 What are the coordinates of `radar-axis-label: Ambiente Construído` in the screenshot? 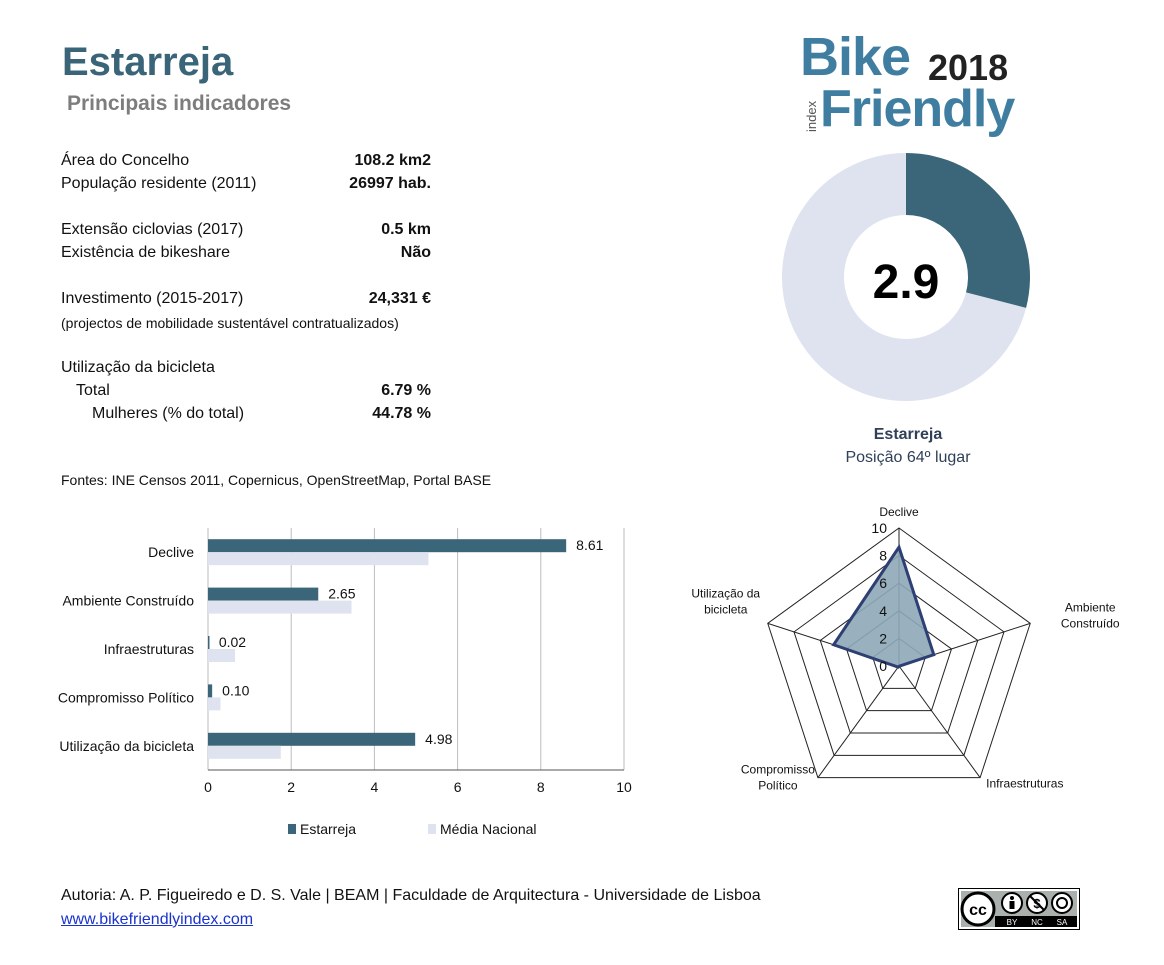 It's located at (1090, 615).